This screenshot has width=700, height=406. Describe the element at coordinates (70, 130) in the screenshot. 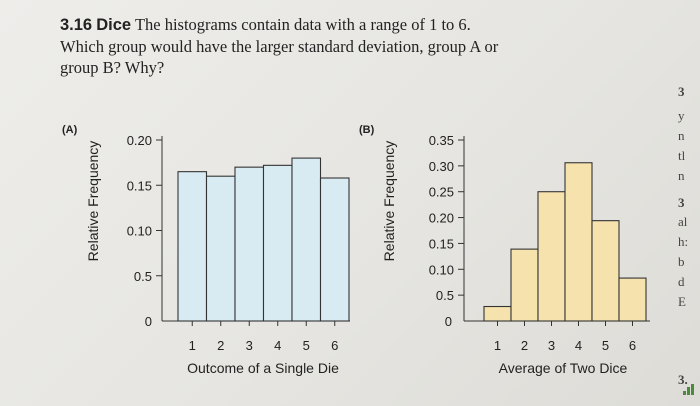

I see `panel-label: (A)` at that location.